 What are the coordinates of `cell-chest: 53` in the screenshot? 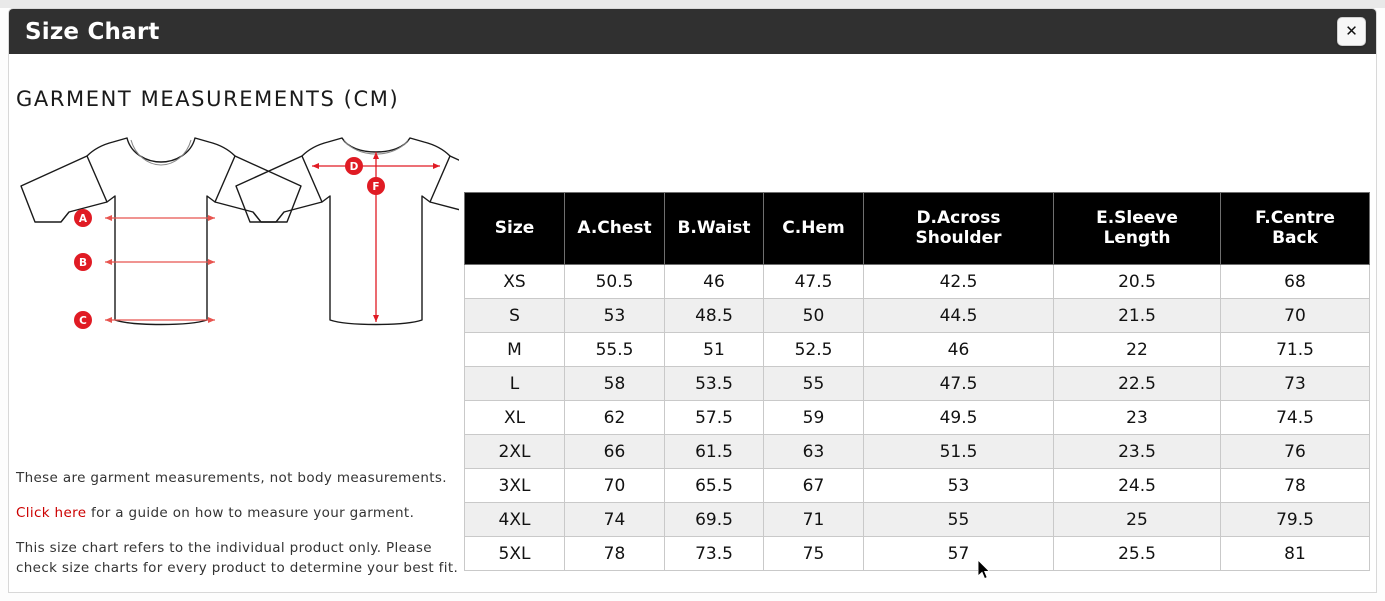 It's located at (614, 315).